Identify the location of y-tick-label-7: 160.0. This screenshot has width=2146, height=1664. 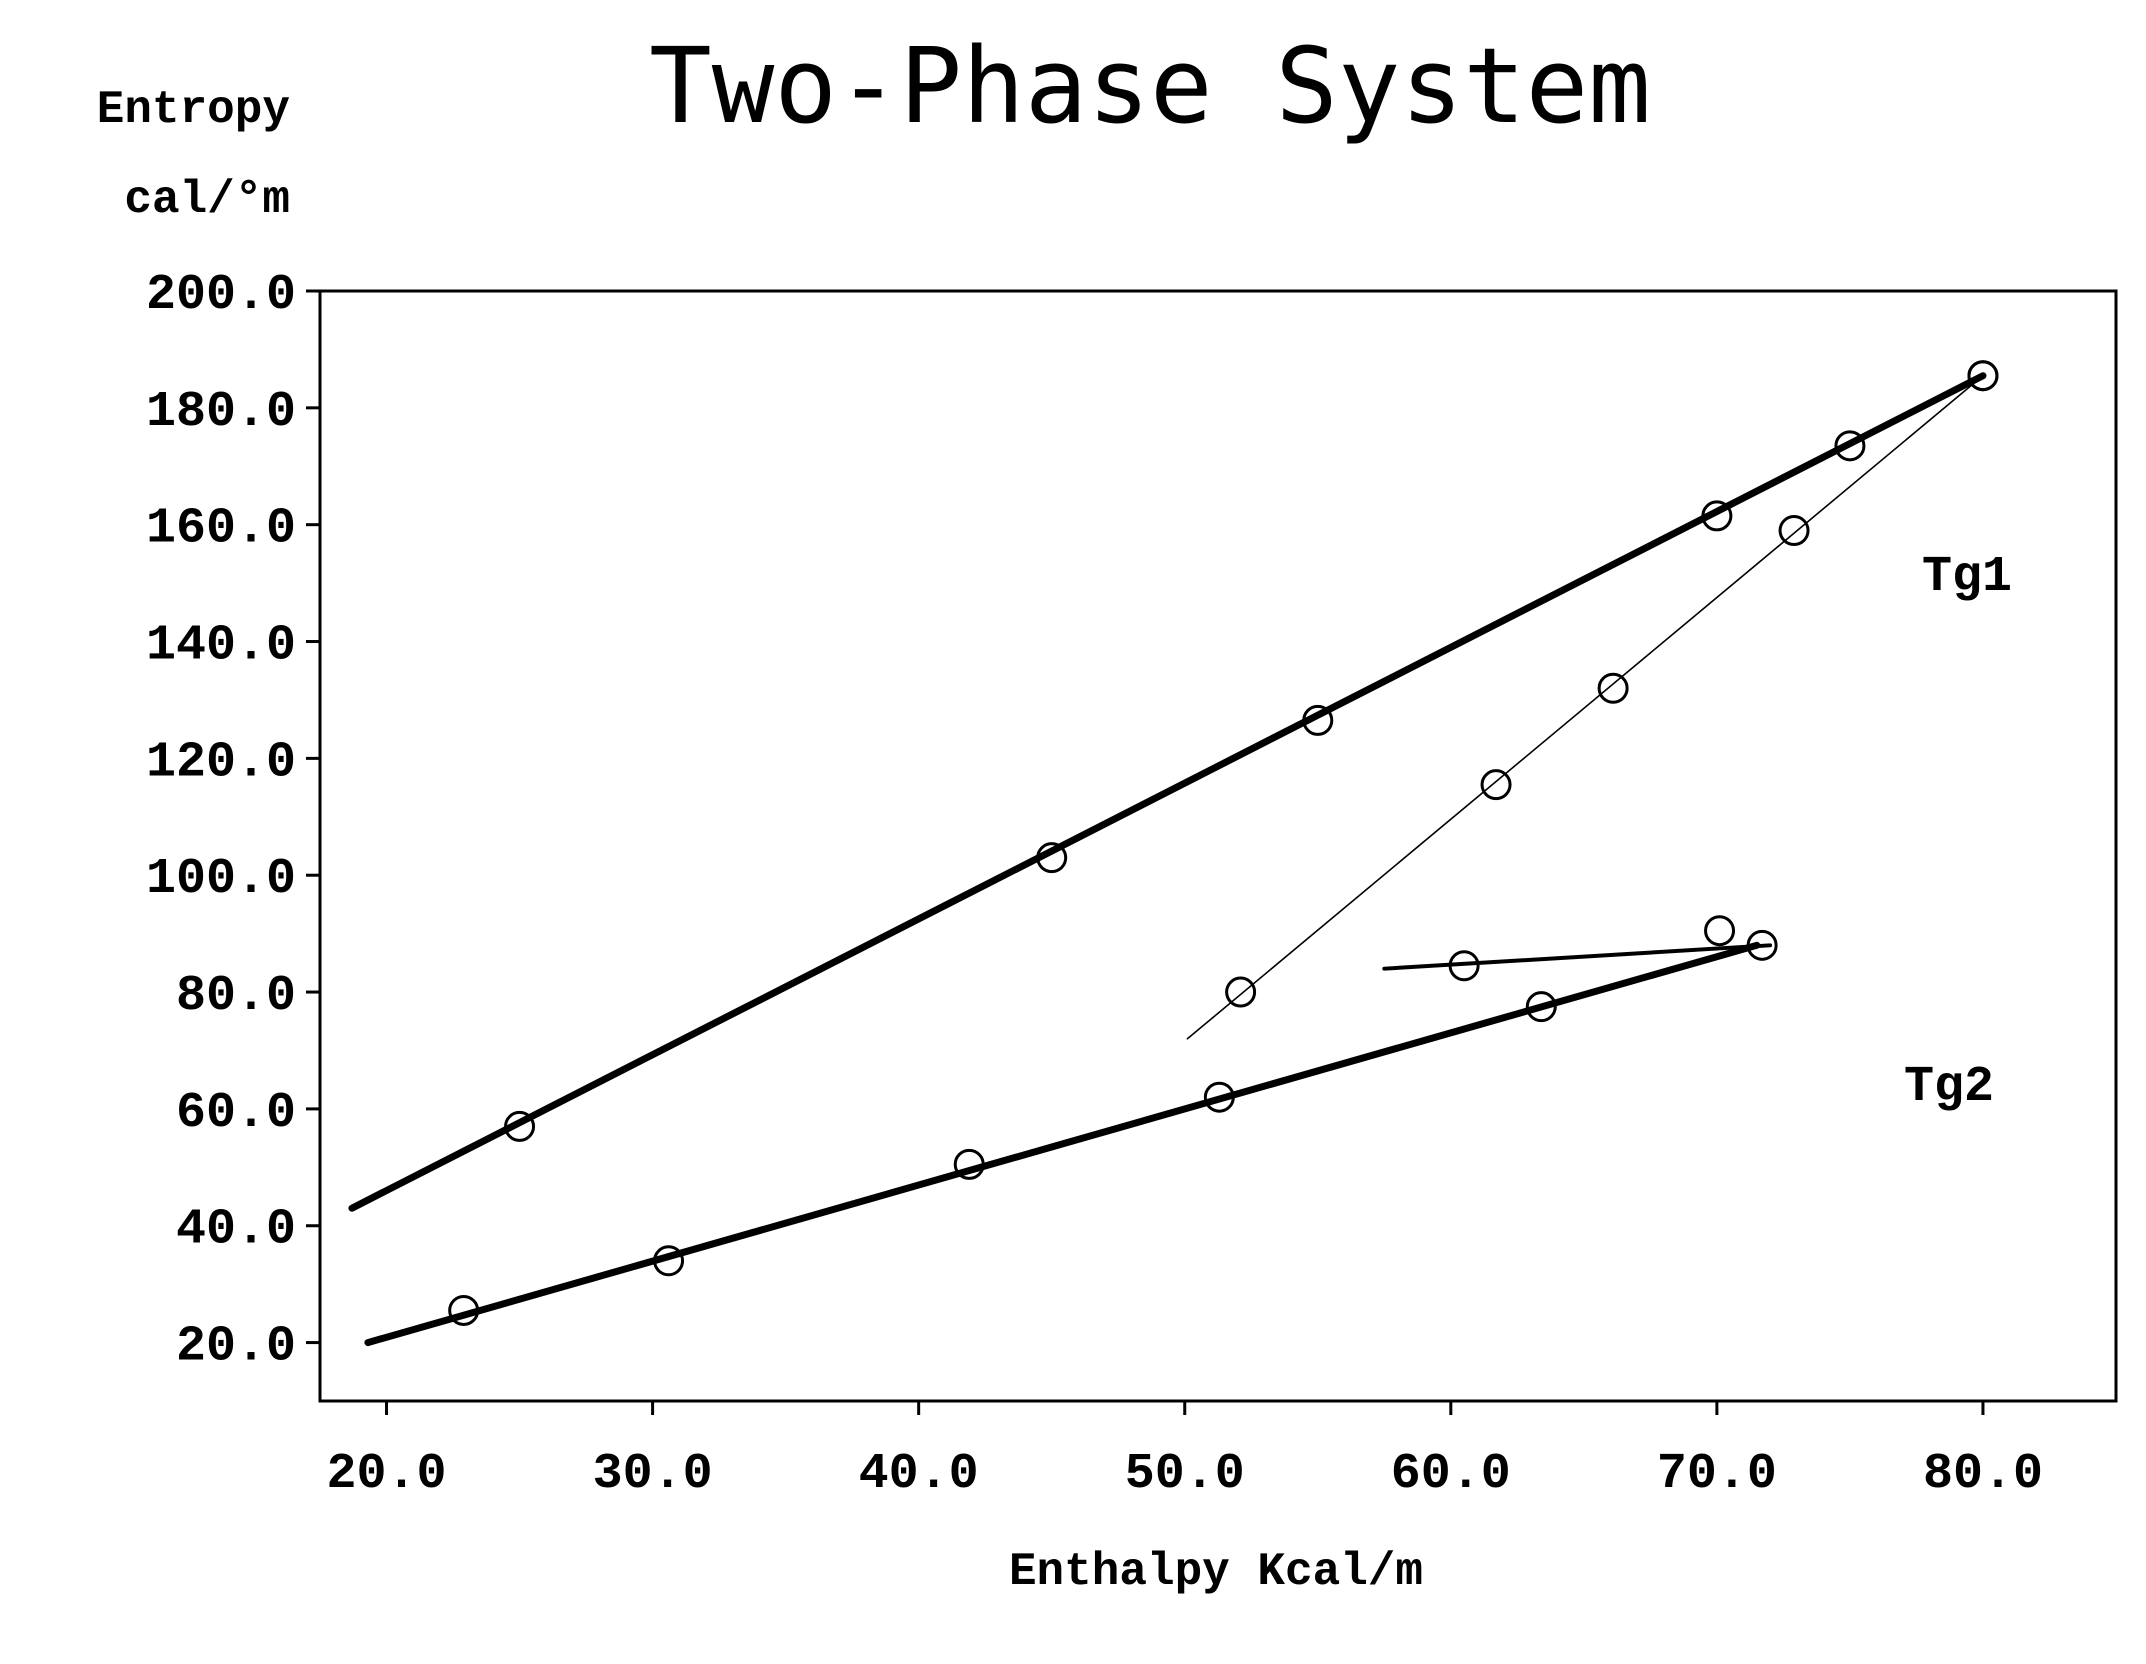
(221, 529).